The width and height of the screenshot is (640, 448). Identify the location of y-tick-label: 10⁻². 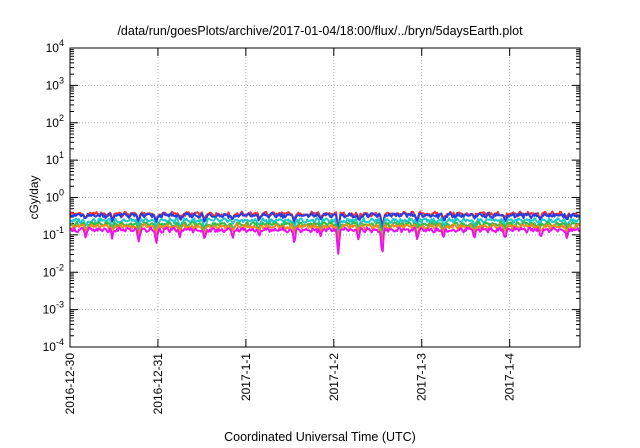
(53, 270).